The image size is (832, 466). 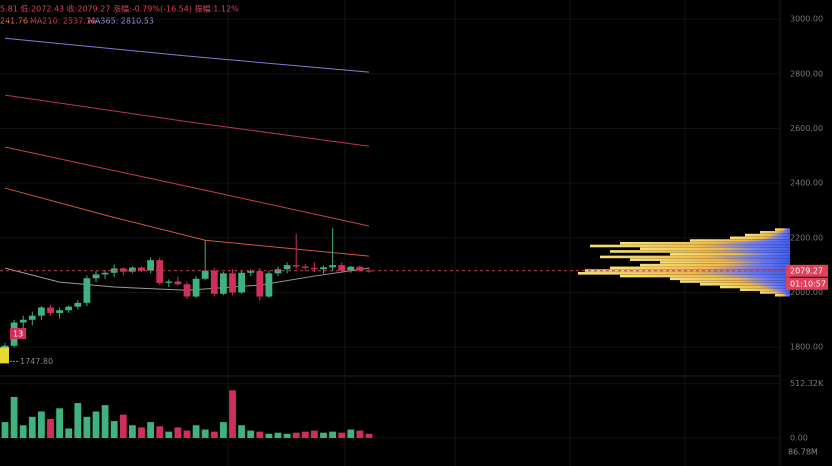 What do you see at coordinates (799, 438) in the screenshot?
I see `volume-tick-label: 0.00` at bounding box center [799, 438].